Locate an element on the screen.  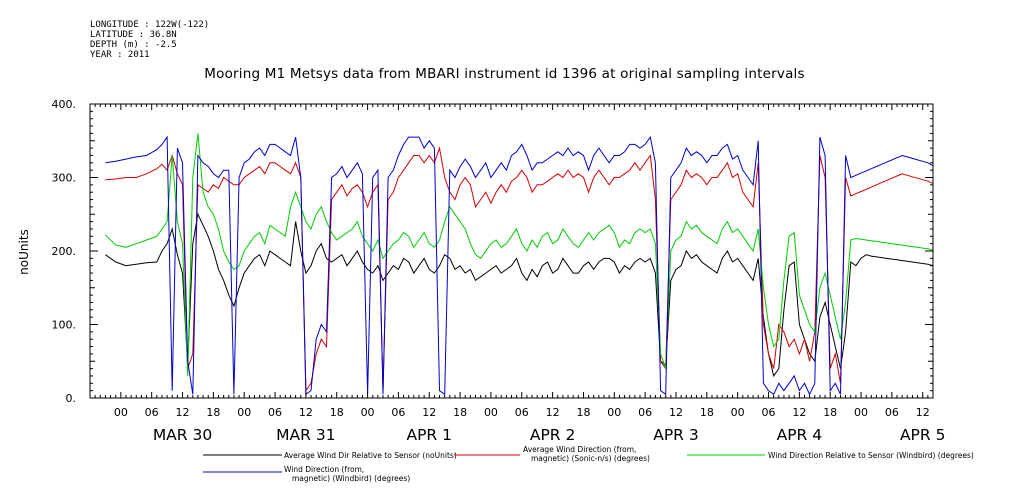
day-label: APR 4 is located at coordinates (800, 435).